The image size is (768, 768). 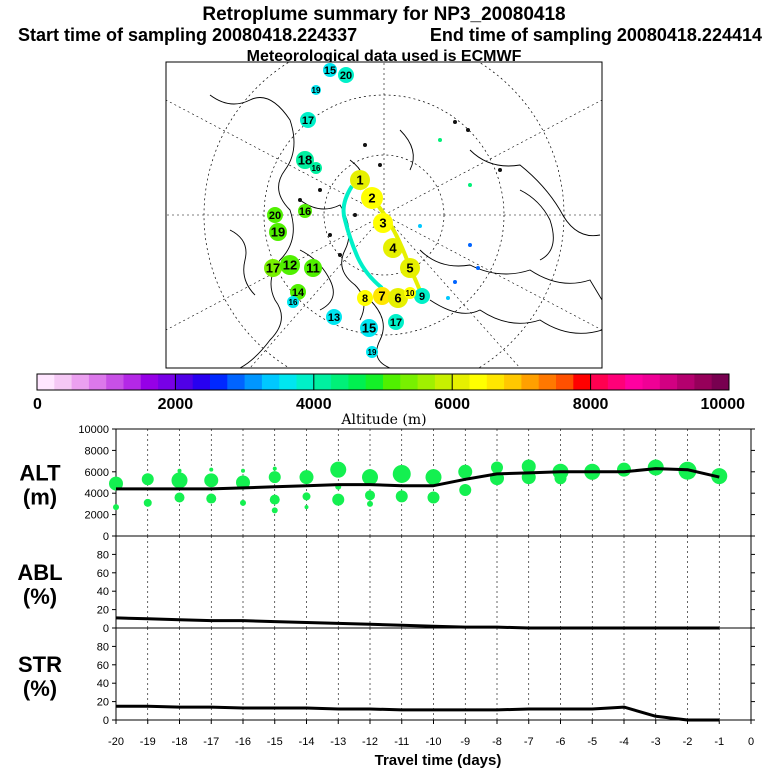 I want to click on y-tick-label: 6000, so click(x=97, y=473).